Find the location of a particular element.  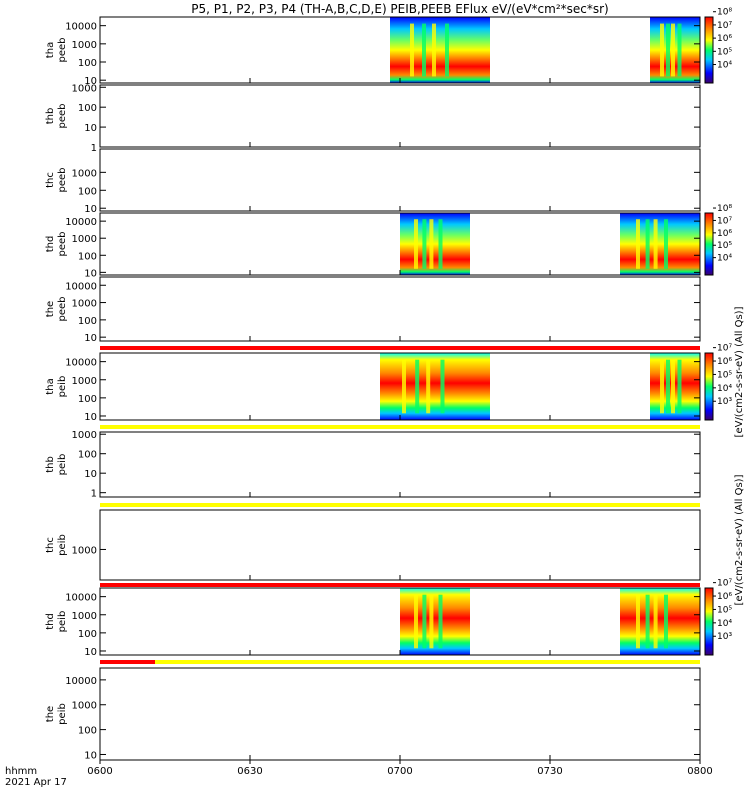

panel-thc-peib: 1000 thc peib is located at coordinates (373, 548).